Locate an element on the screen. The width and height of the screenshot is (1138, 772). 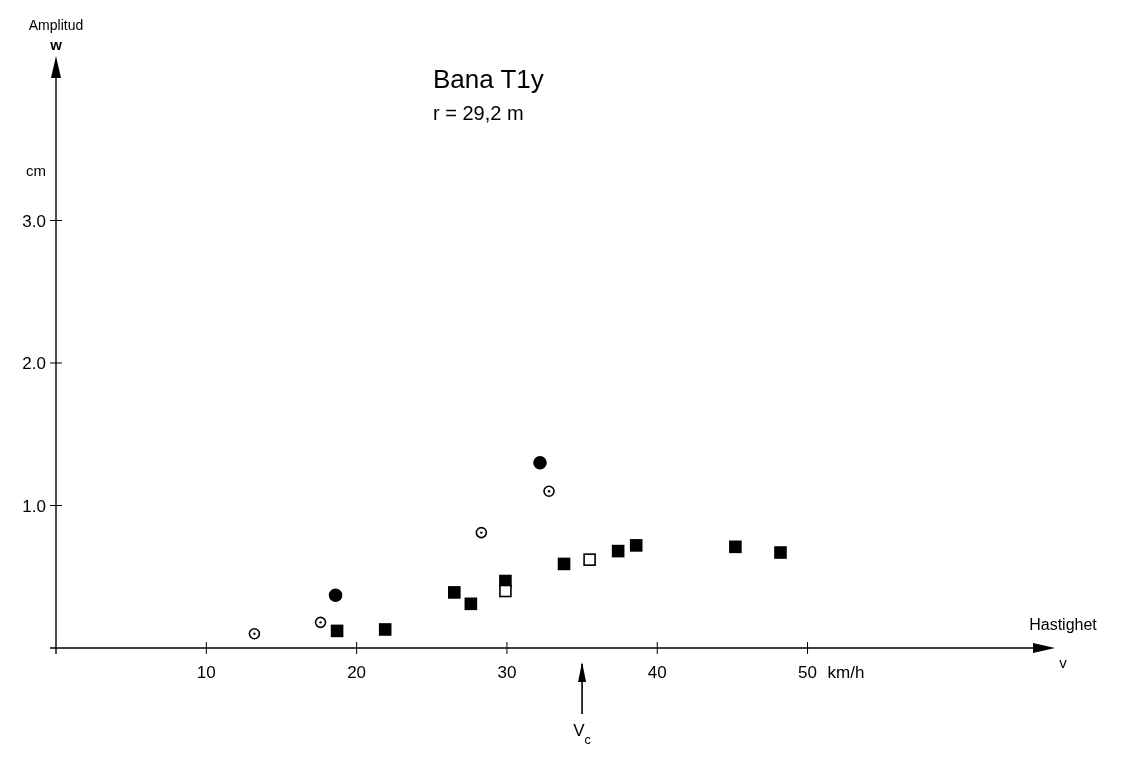
text: cm is located at coordinates (36, 170).